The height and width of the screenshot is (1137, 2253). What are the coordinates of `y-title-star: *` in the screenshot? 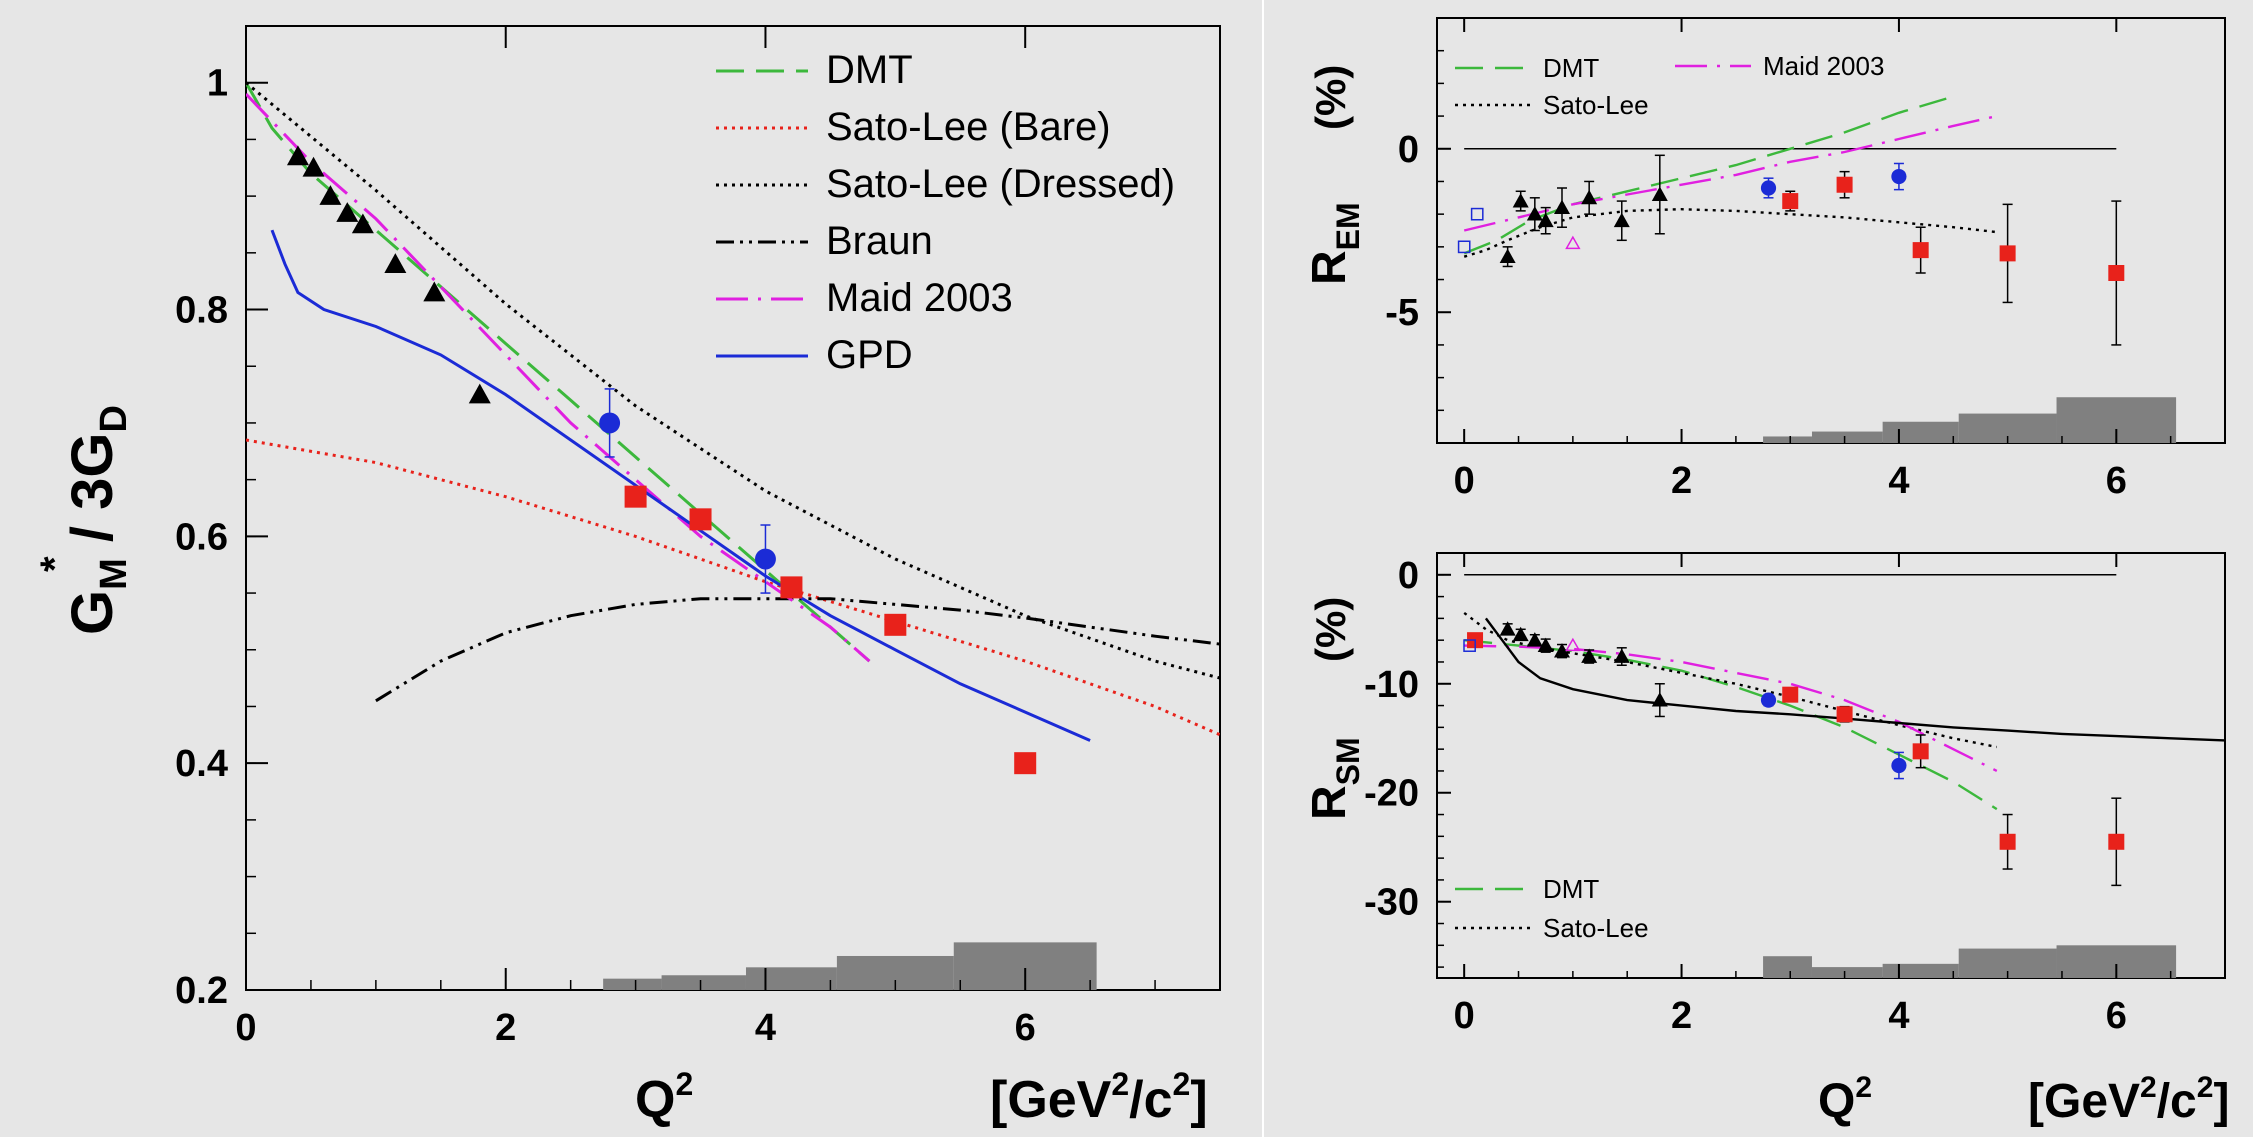 It's located at (55, 564).